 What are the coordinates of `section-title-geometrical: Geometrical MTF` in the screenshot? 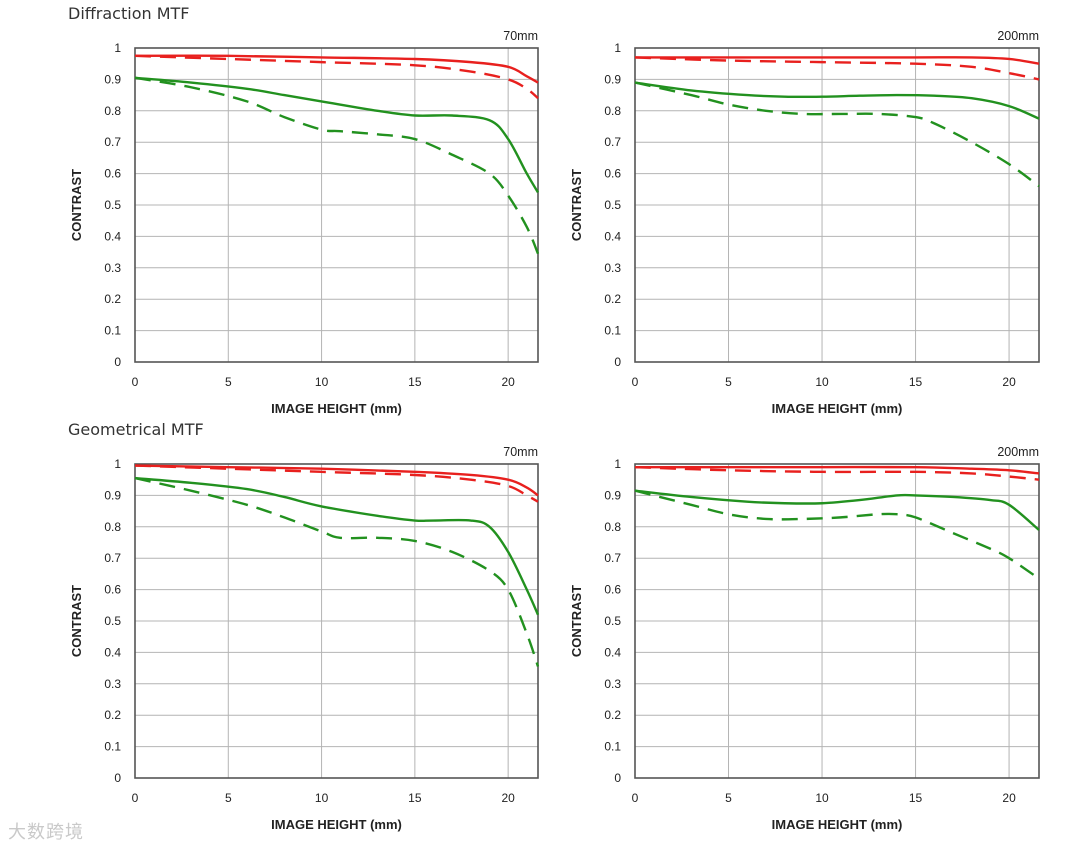 It's located at (136, 429).